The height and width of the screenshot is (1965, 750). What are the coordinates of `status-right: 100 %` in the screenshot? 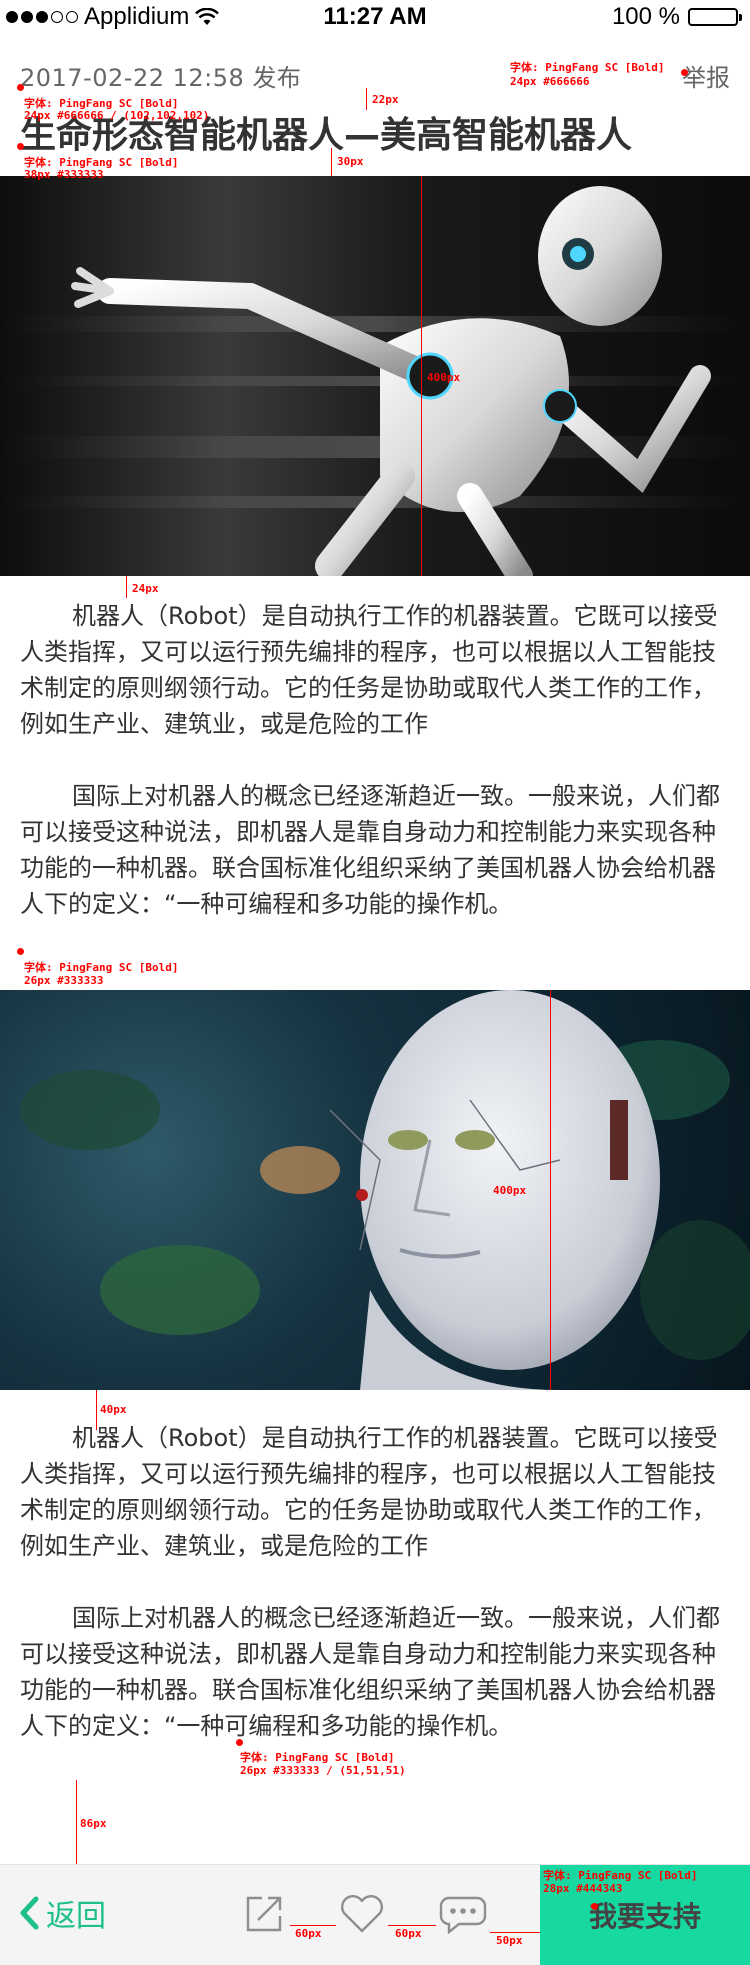 It's located at (676, 17).